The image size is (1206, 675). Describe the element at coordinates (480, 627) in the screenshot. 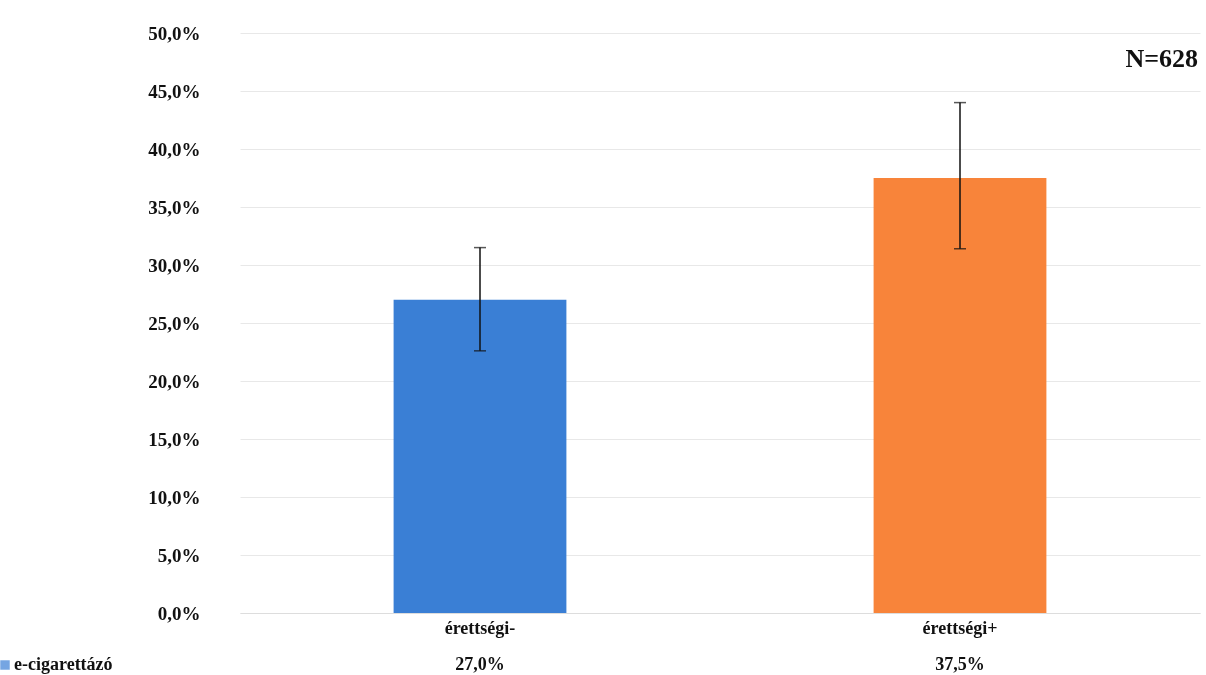

I see `x-tick-label: érettségi-` at that location.